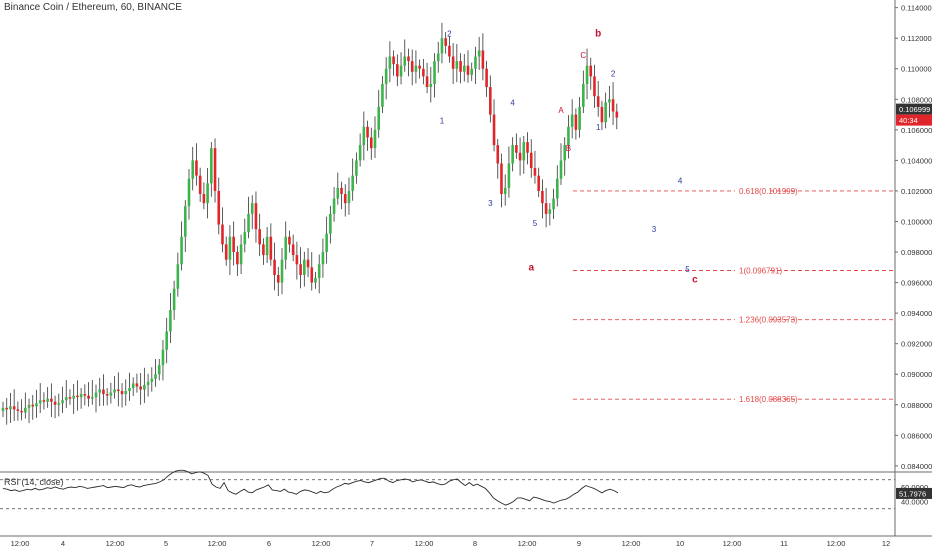  Describe the element at coordinates (579, 543) in the screenshot. I see `x-tick-label: 9` at that location.